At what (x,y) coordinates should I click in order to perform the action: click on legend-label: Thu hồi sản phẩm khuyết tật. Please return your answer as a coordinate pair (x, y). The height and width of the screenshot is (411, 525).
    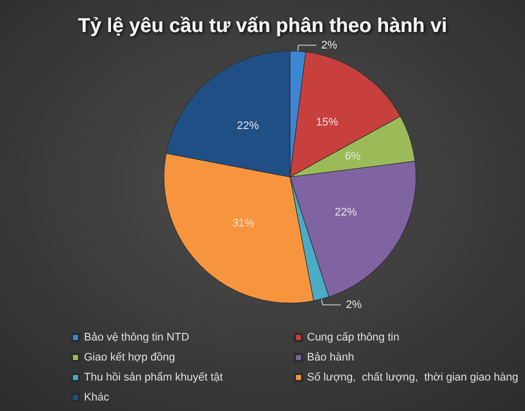
    Looking at the image, I should click on (153, 378).